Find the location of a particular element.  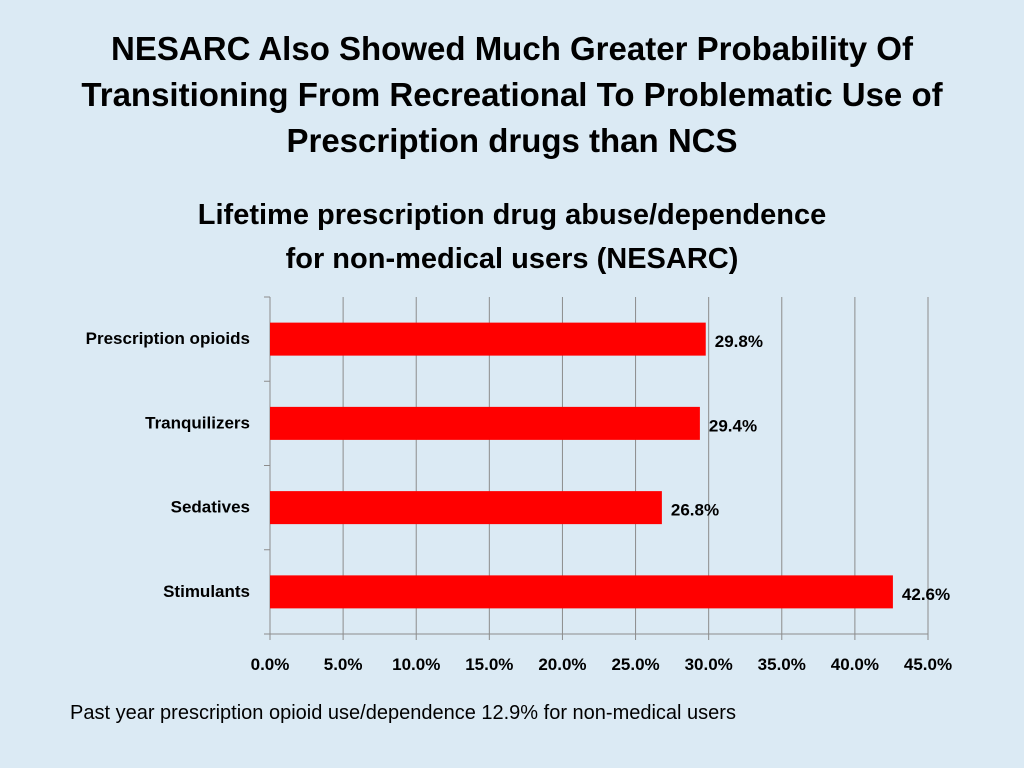

x-tick-label: 25.0% is located at coordinates (635, 664).